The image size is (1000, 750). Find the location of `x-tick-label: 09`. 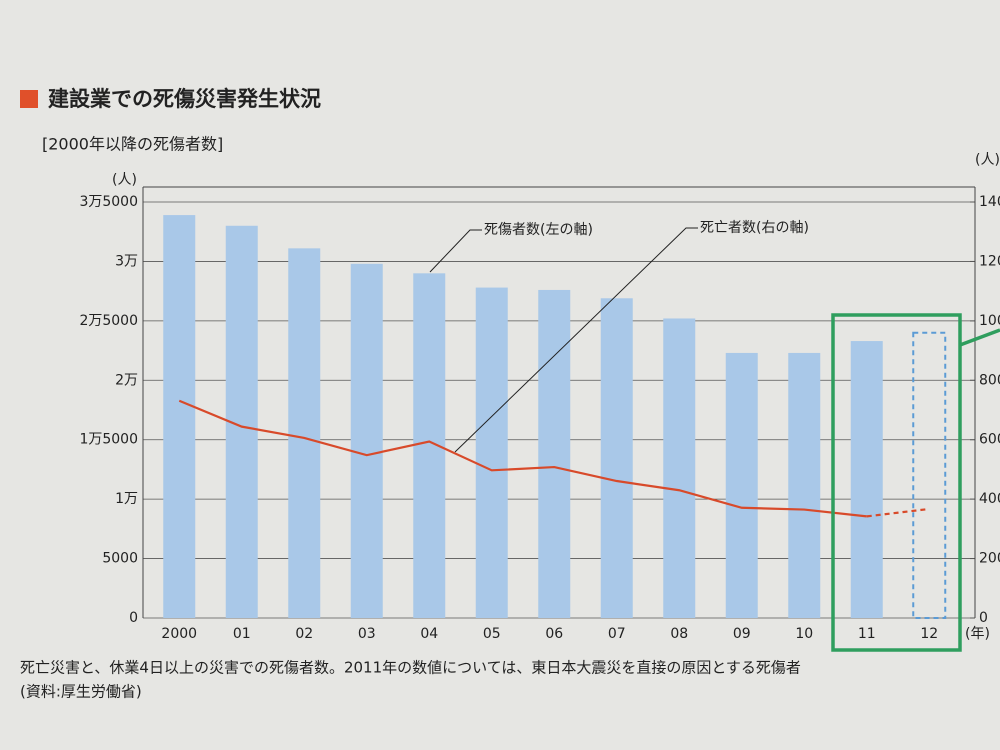

x-tick-label: 09 is located at coordinates (742, 634).